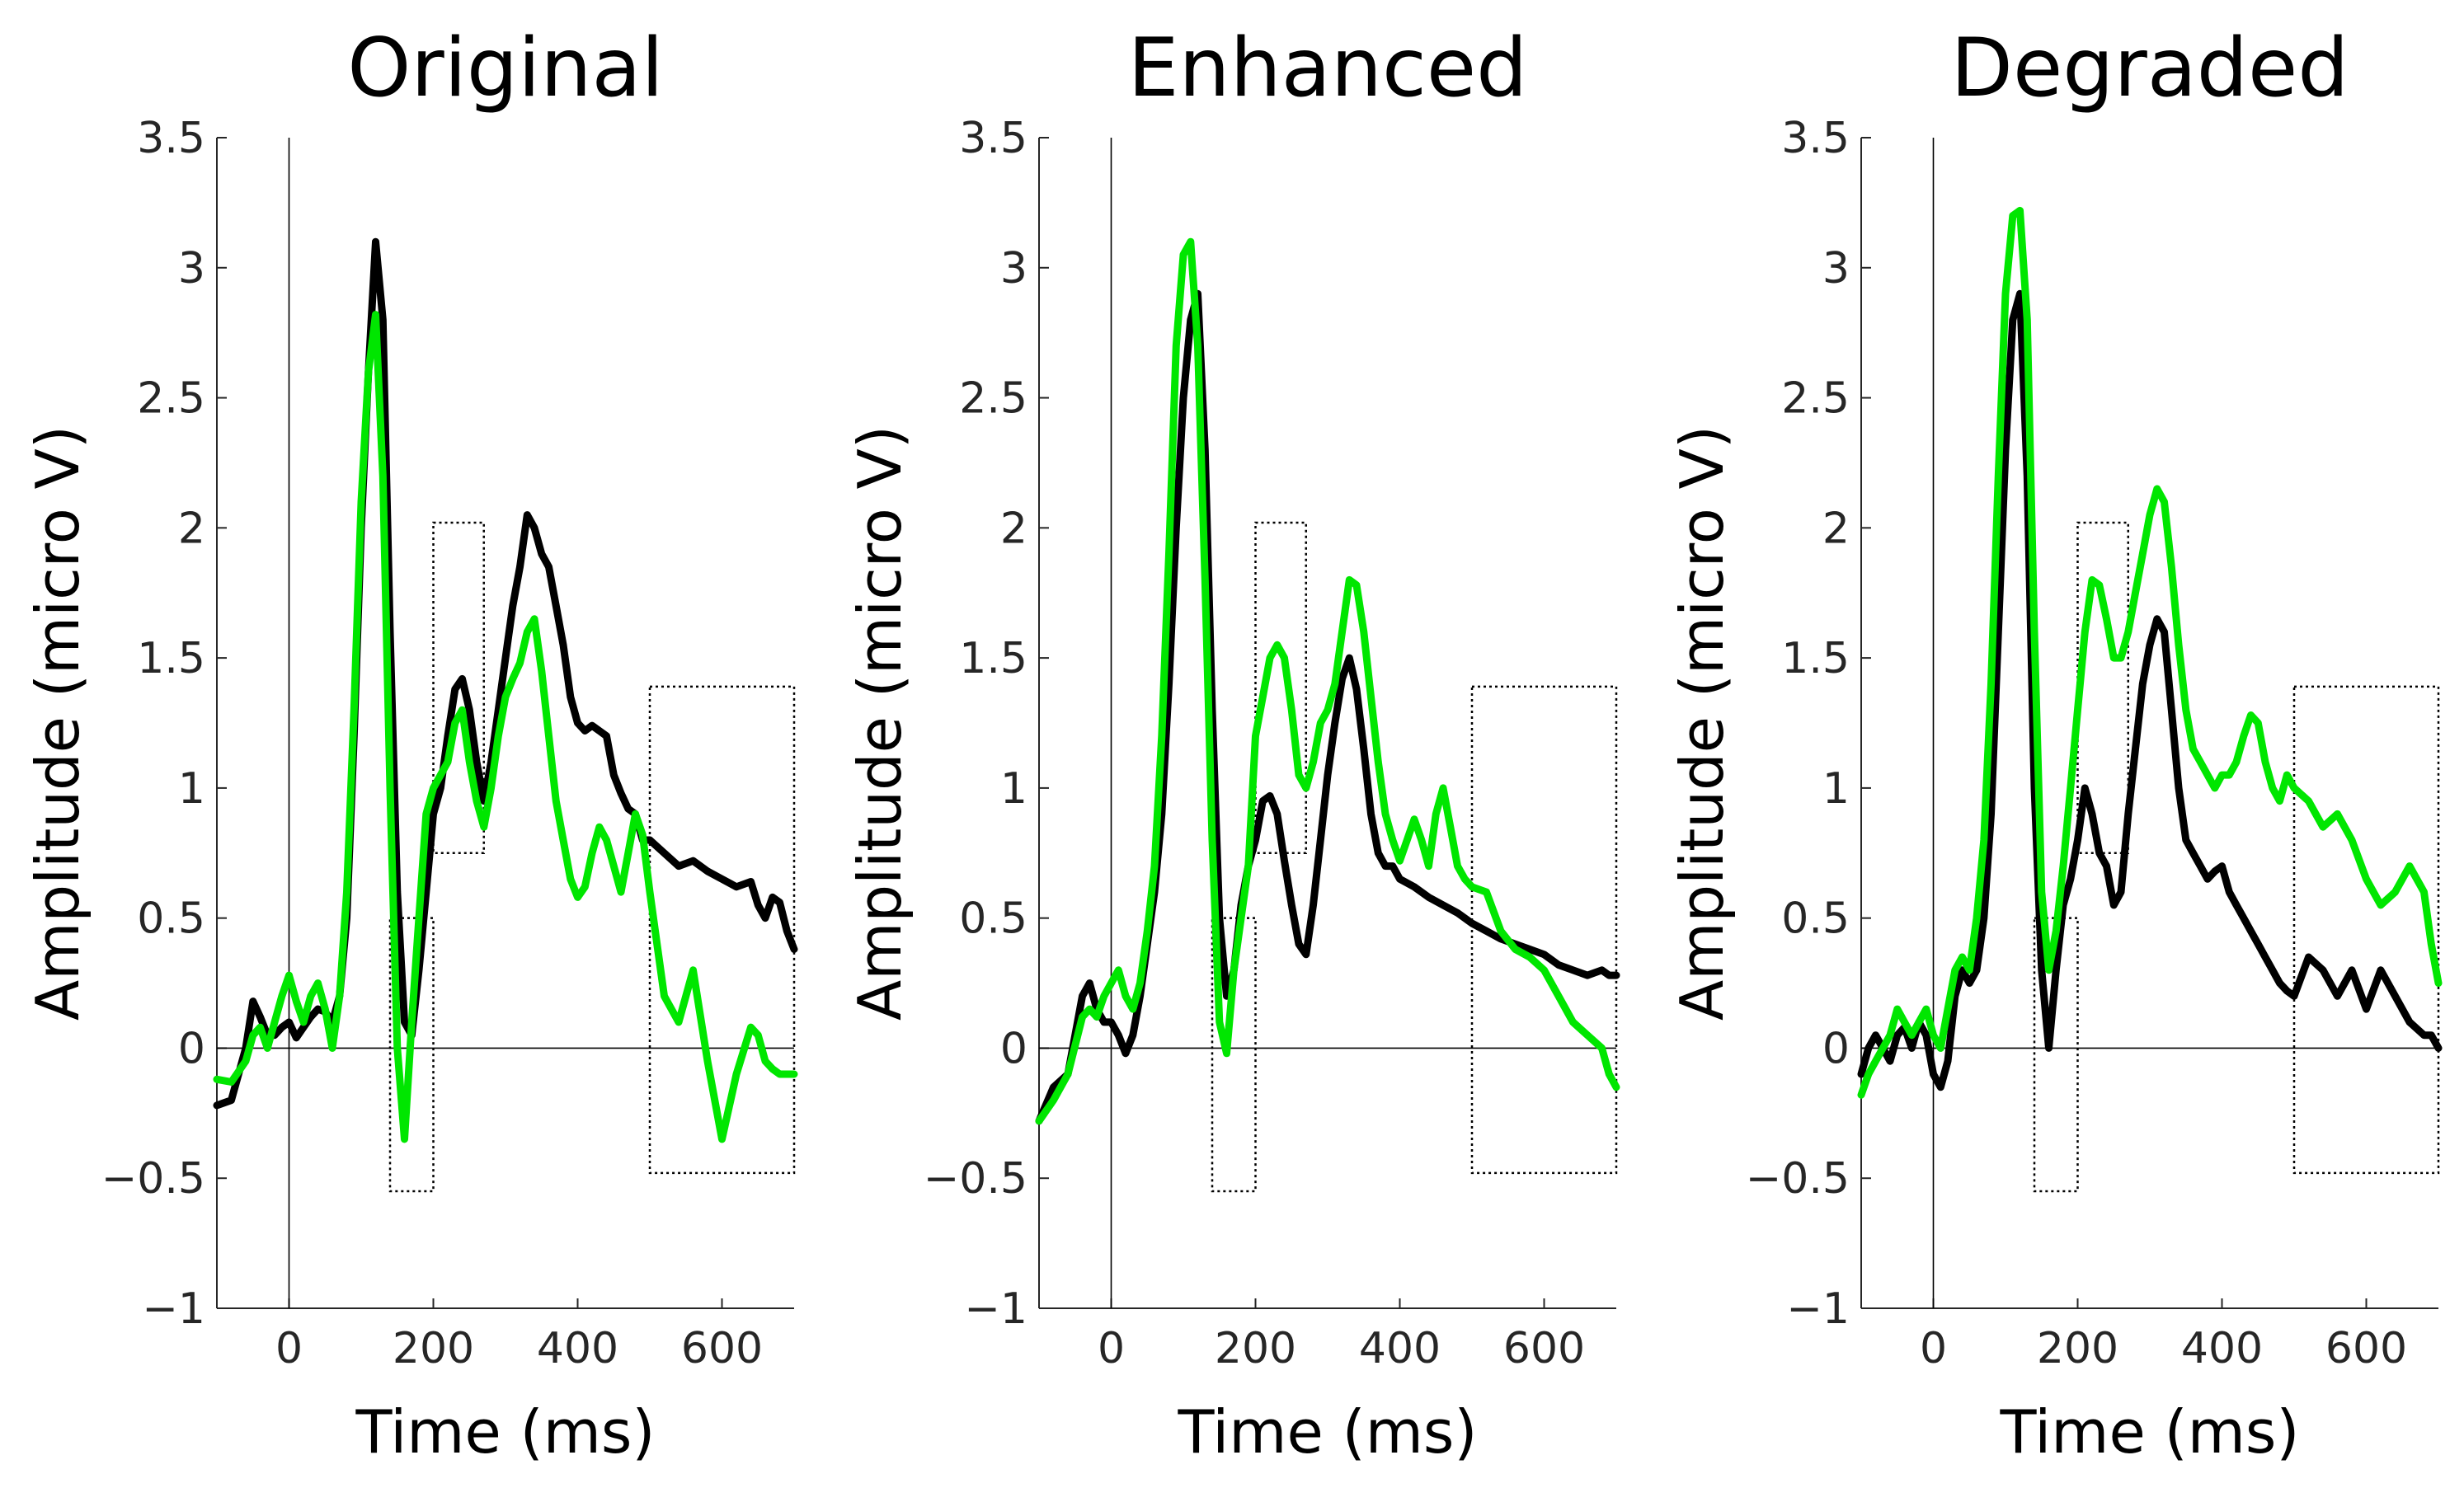 This screenshot has width=2464, height=1488. What do you see at coordinates (2149, 68) in the screenshot?
I see `chart-title: Degraded` at bounding box center [2149, 68].